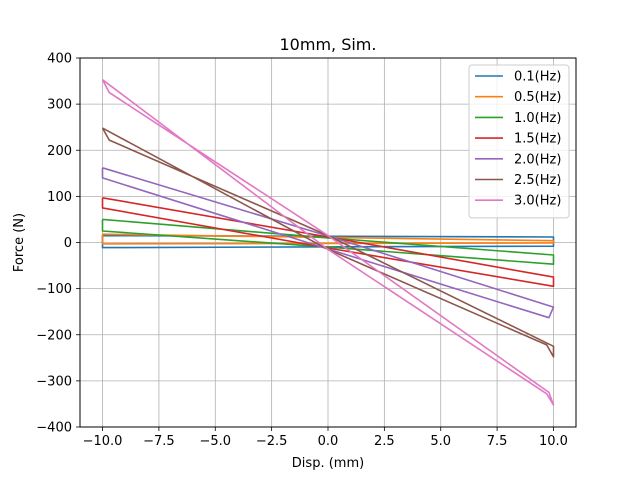 Image resolution: width=640 pixels, height=480 pixels. I want to click on x-tick-label: −5.0, so click(215, 441).